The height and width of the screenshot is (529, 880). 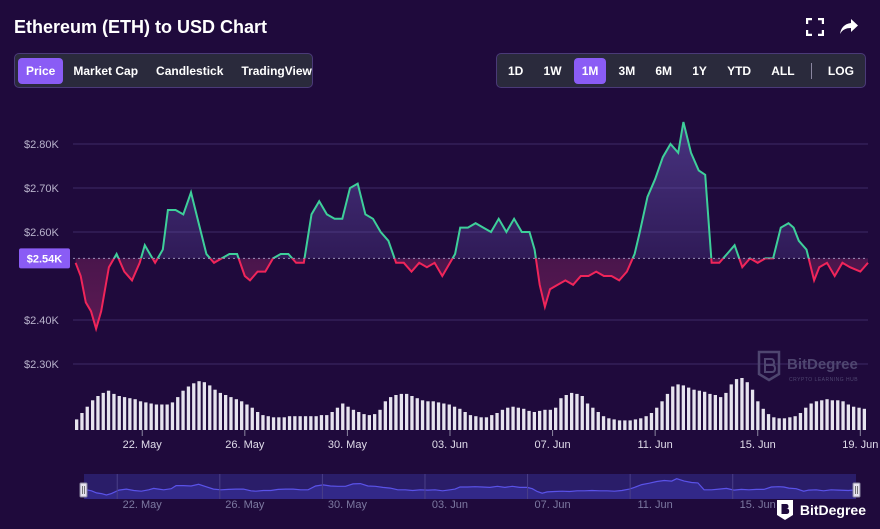 I want to click on tab-price: Price, so click(x=41, y=70).